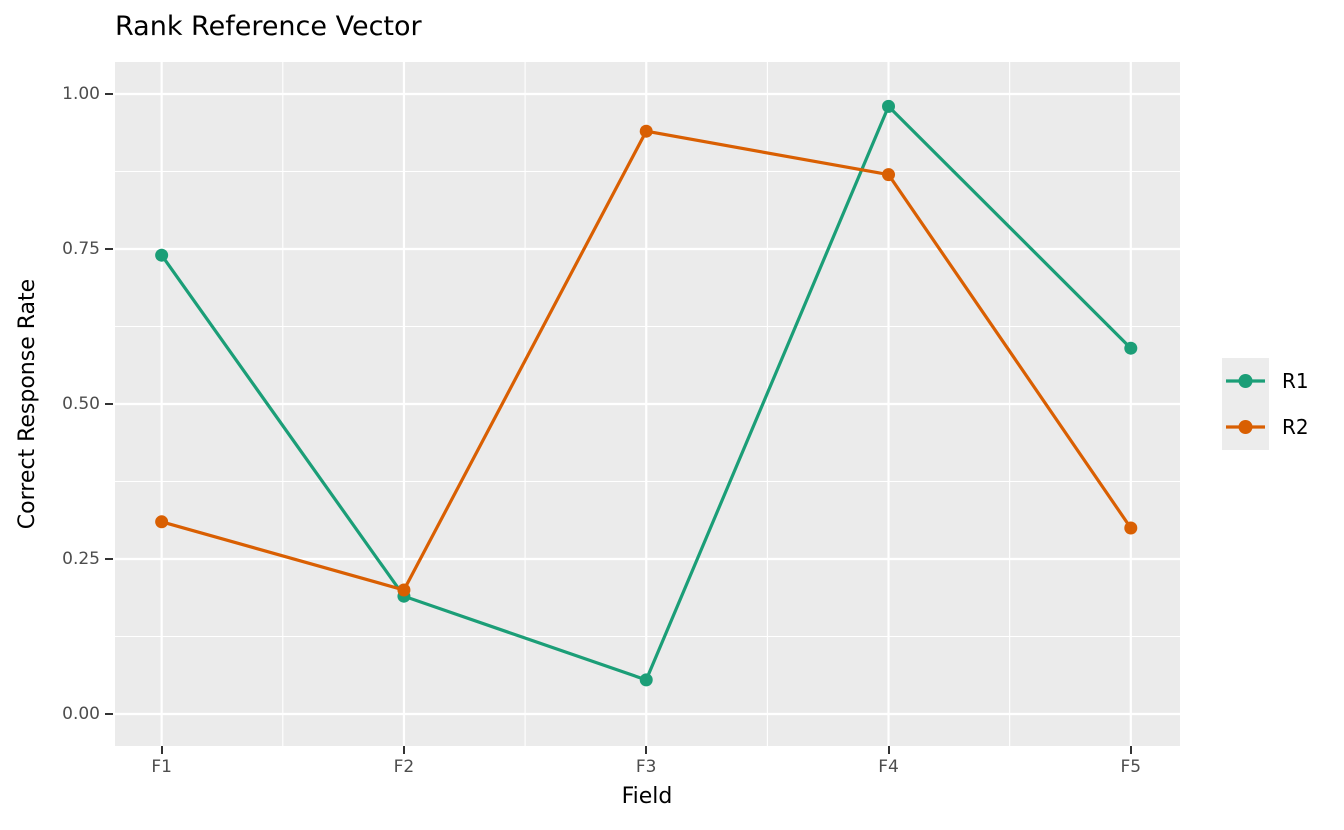 This screenshot has width=1344, height=830. Describe the element at coordinates (81, 714) in the screenshot. I see `y-tick-label: 0.00` at that location.